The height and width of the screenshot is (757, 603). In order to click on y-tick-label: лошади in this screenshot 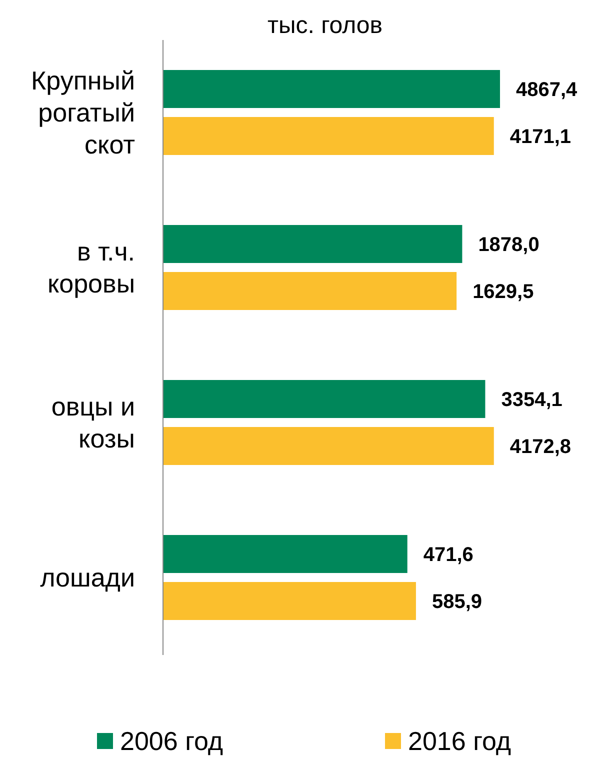, I will do `click(87, 577)`.